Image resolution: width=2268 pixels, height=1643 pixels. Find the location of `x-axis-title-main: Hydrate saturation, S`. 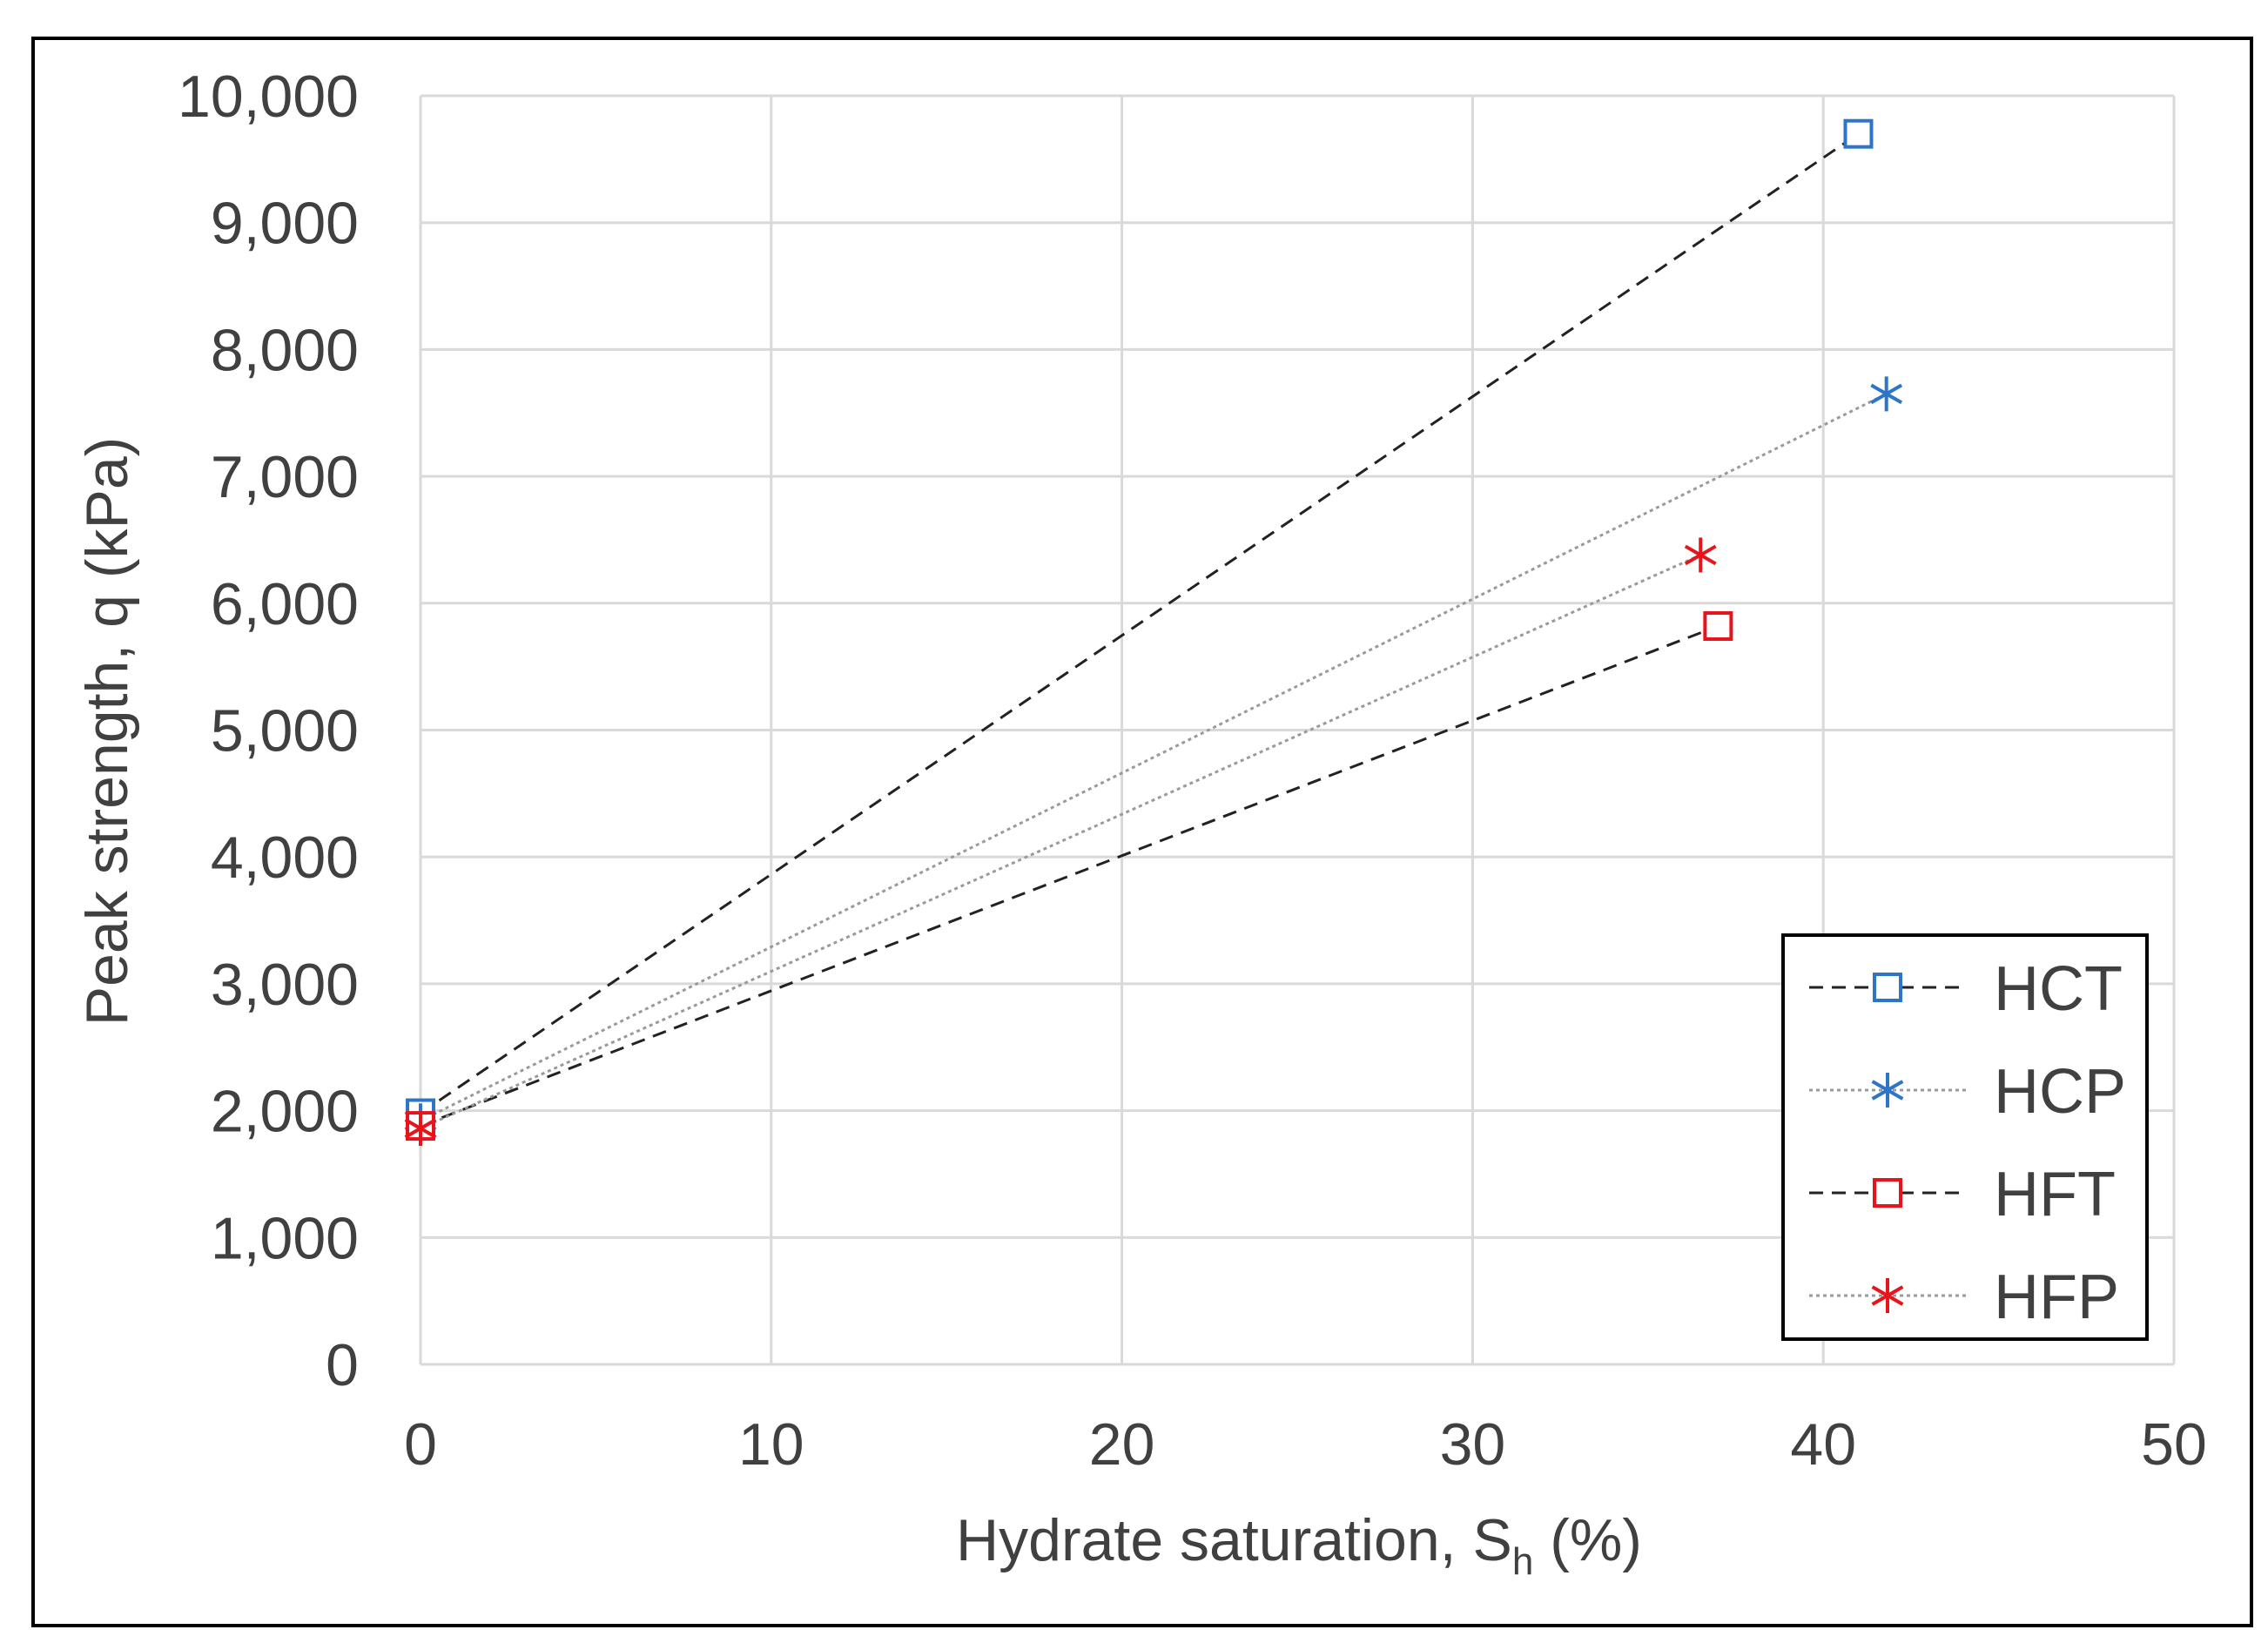

x-axis-title-main: Hydrate saturation, S is located at coordinates (1234, 1540).